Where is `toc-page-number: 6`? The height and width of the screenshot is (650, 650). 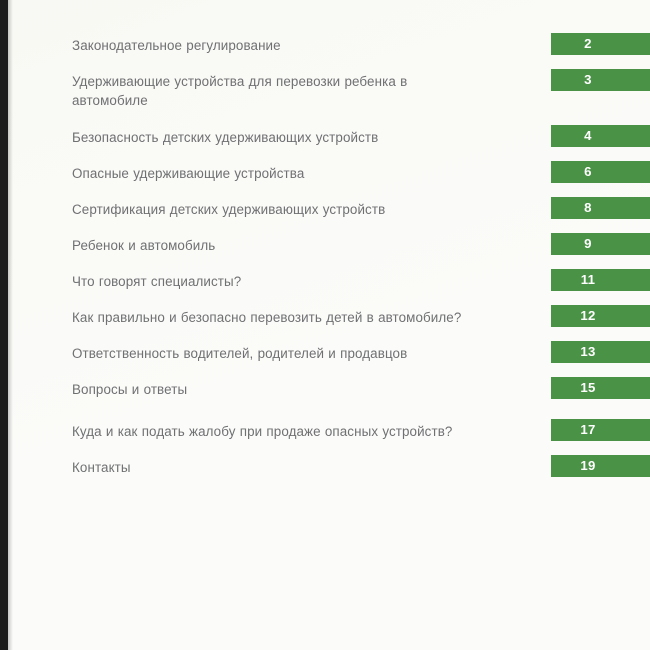
toc-page-number: 6 is located at coordinates (588, 171).